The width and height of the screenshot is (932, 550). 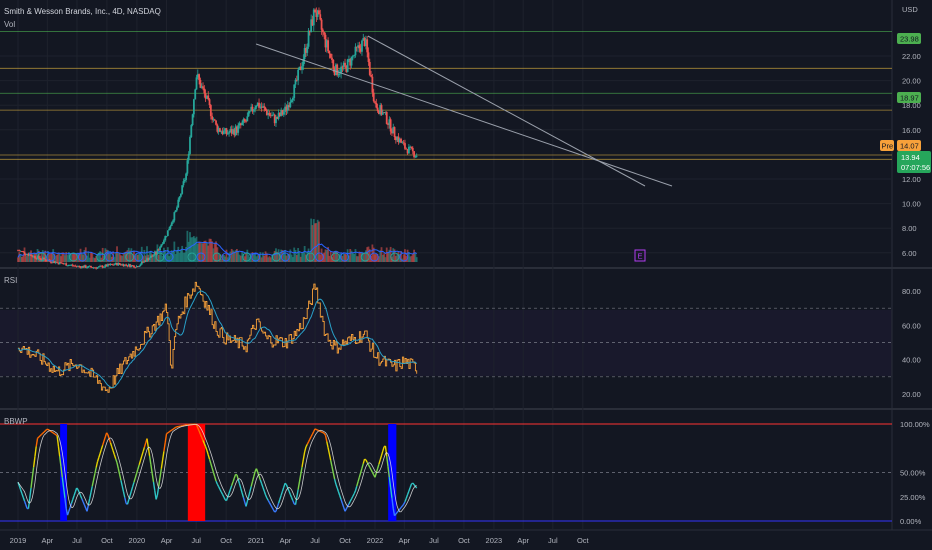 What do you see at coordinates (640, 255) in the screenshot?
I see `earnings-upcoming-marker: E` at bounding box center [640, 255].